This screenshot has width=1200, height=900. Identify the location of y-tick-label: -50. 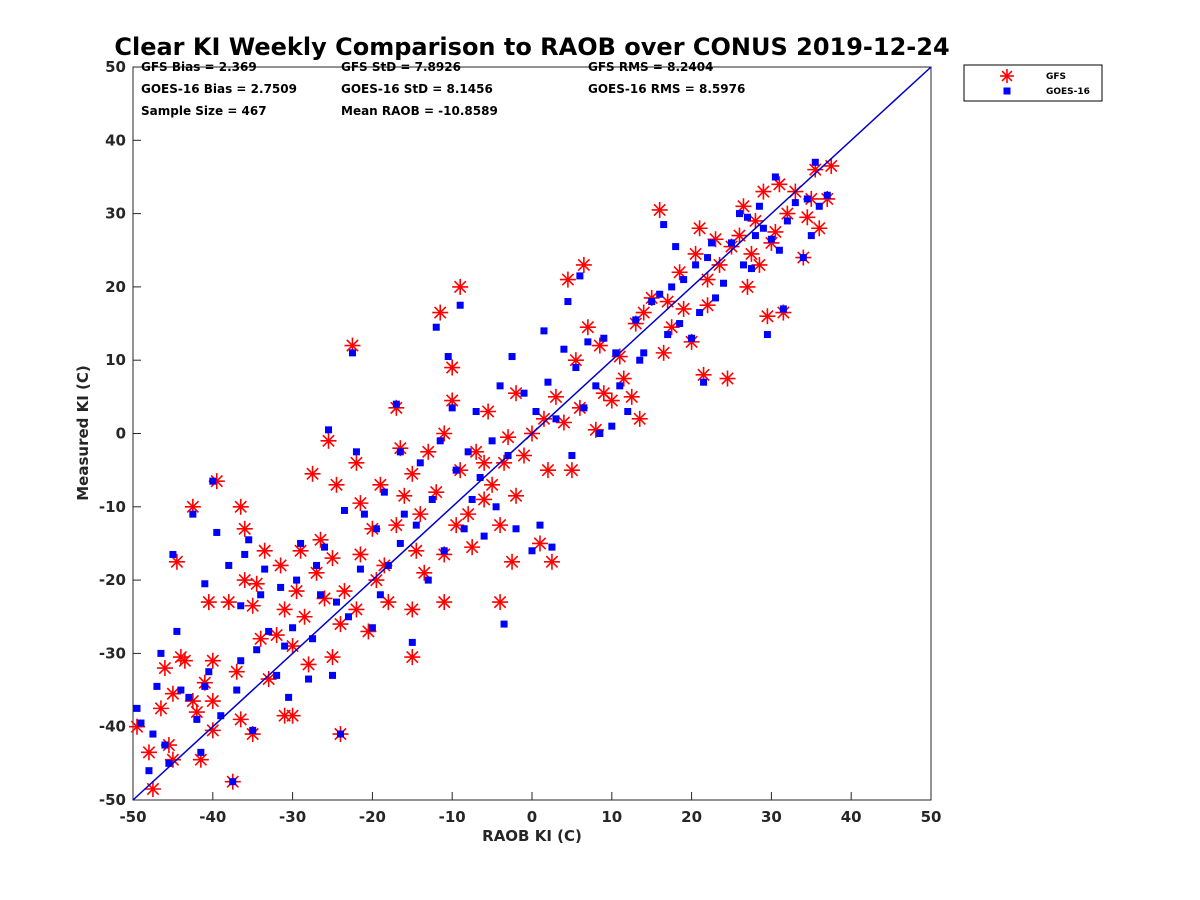
(112, 800).